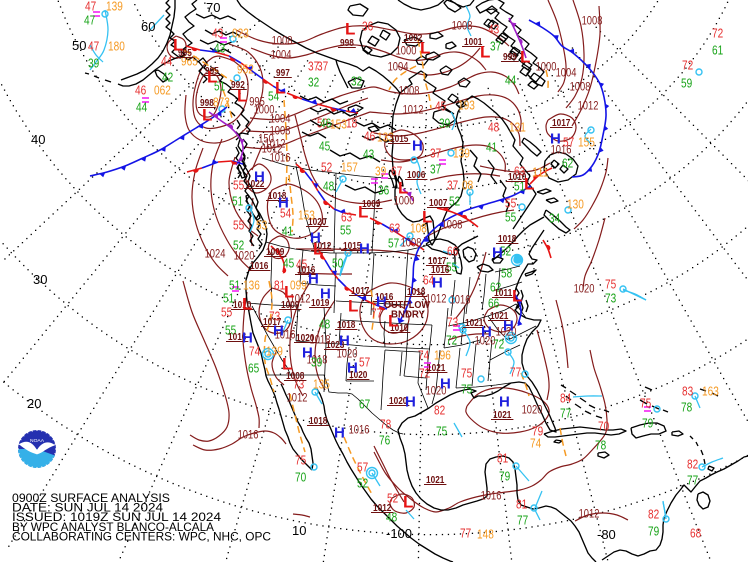 The height and width of the screenshot is (567, 748). Describe the element at coordinates (351, 124) in the screenshot. I see `svg-text: 18` at that location.